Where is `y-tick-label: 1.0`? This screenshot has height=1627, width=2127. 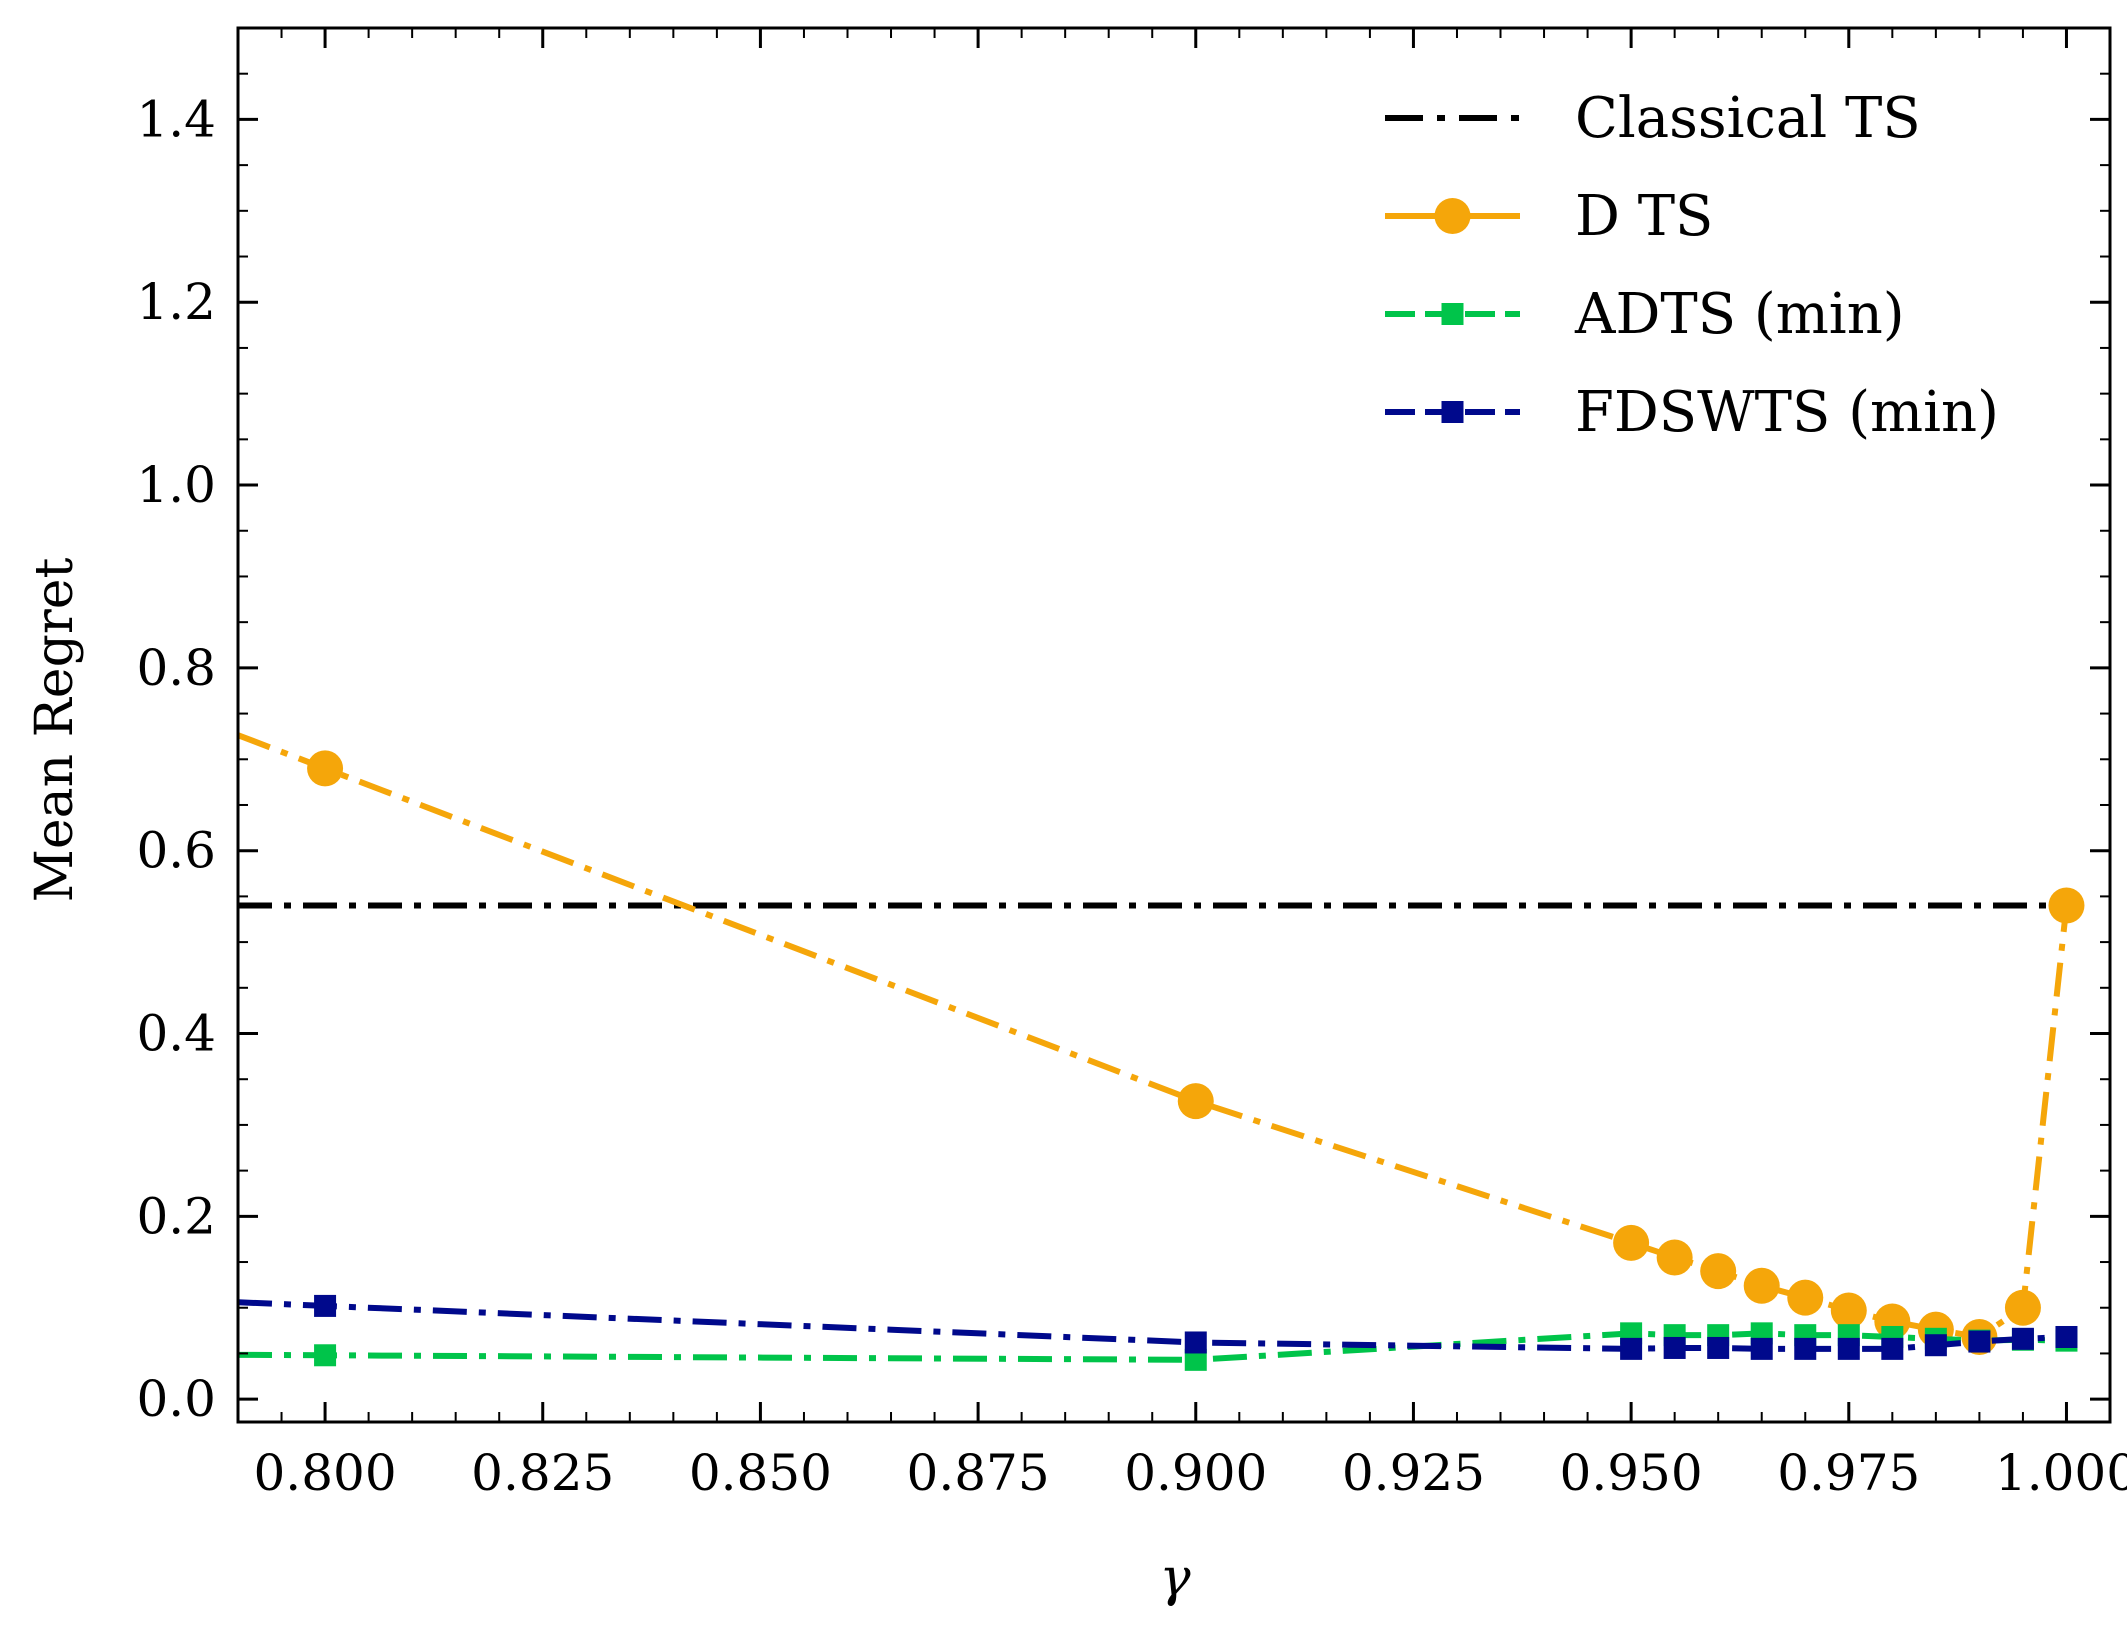 y-tick-label: 1.0 is located at coordinates (176, 485).